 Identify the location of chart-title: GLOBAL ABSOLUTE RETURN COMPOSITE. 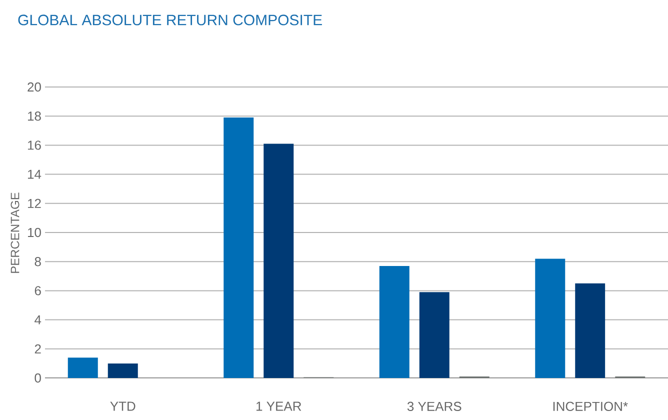
(170, 20).